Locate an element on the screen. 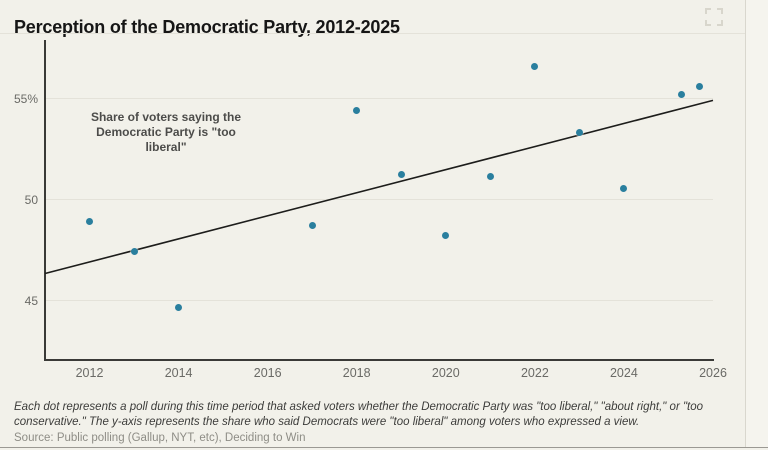  x-axis-line is located at coordinates (379, 360).